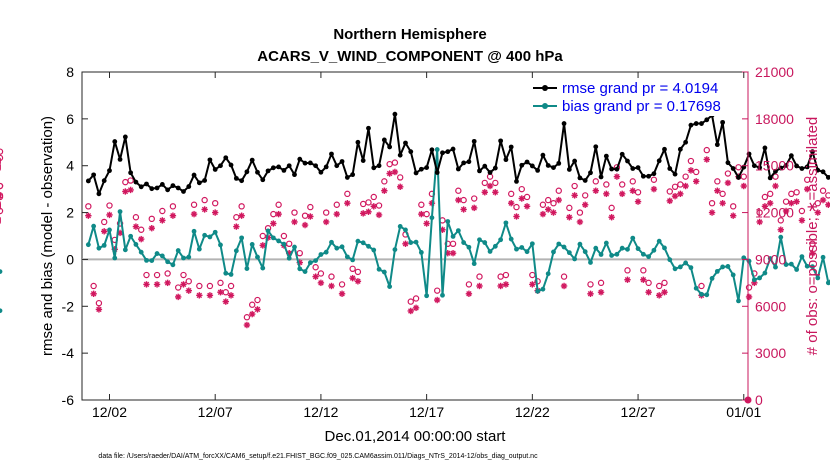  Describe the element at coordinates (109, 412) in the screenshot. I see `x-tick-label: 12/02` at that location.